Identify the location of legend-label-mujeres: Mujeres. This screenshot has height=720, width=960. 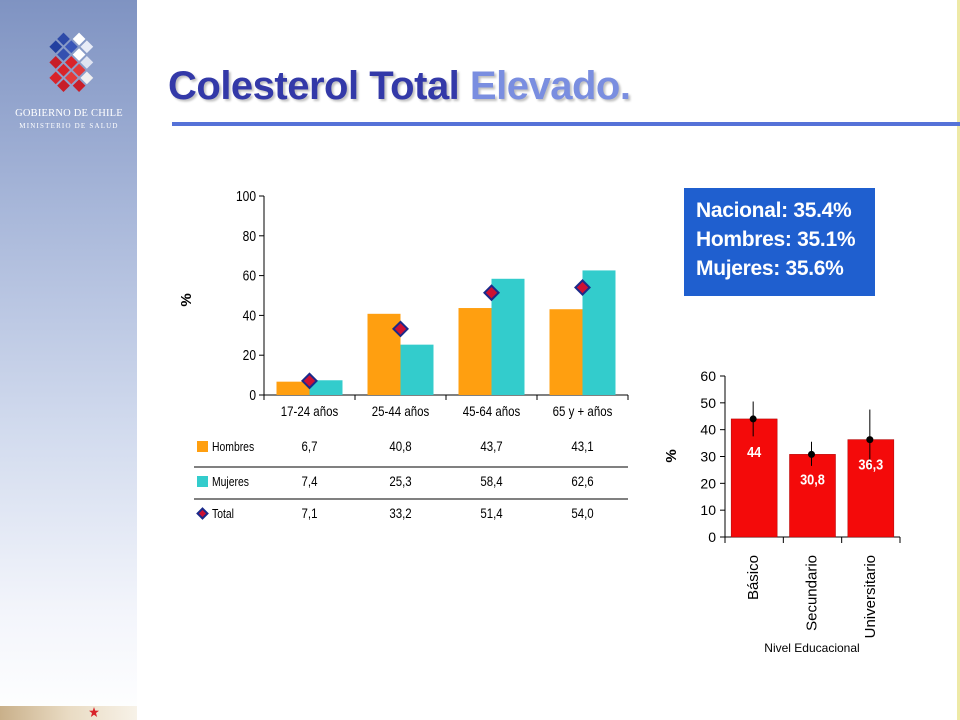
(230, 482).